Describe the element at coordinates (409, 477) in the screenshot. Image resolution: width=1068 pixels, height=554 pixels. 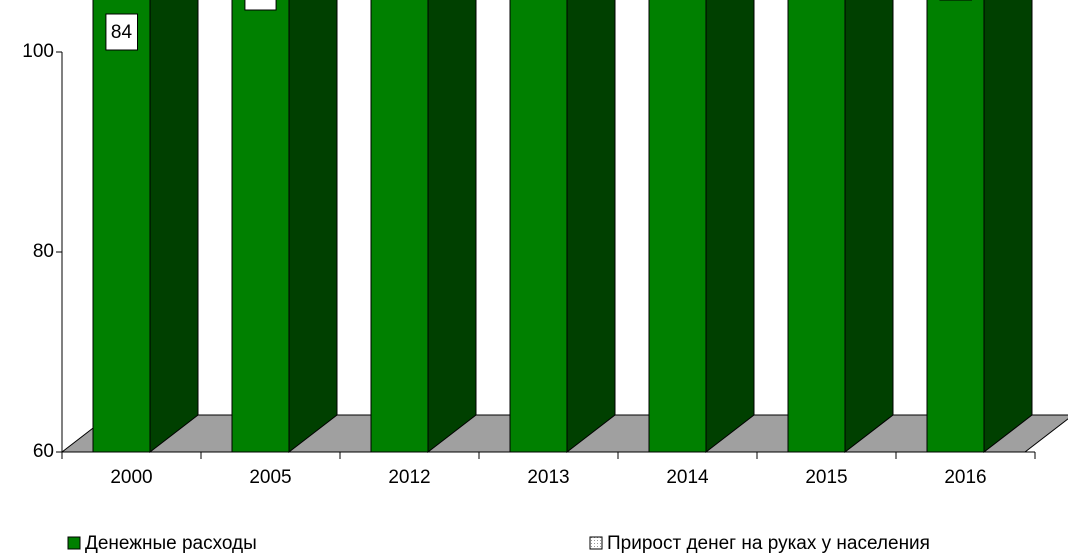
I see `x-tick-label: 2012` at that location.